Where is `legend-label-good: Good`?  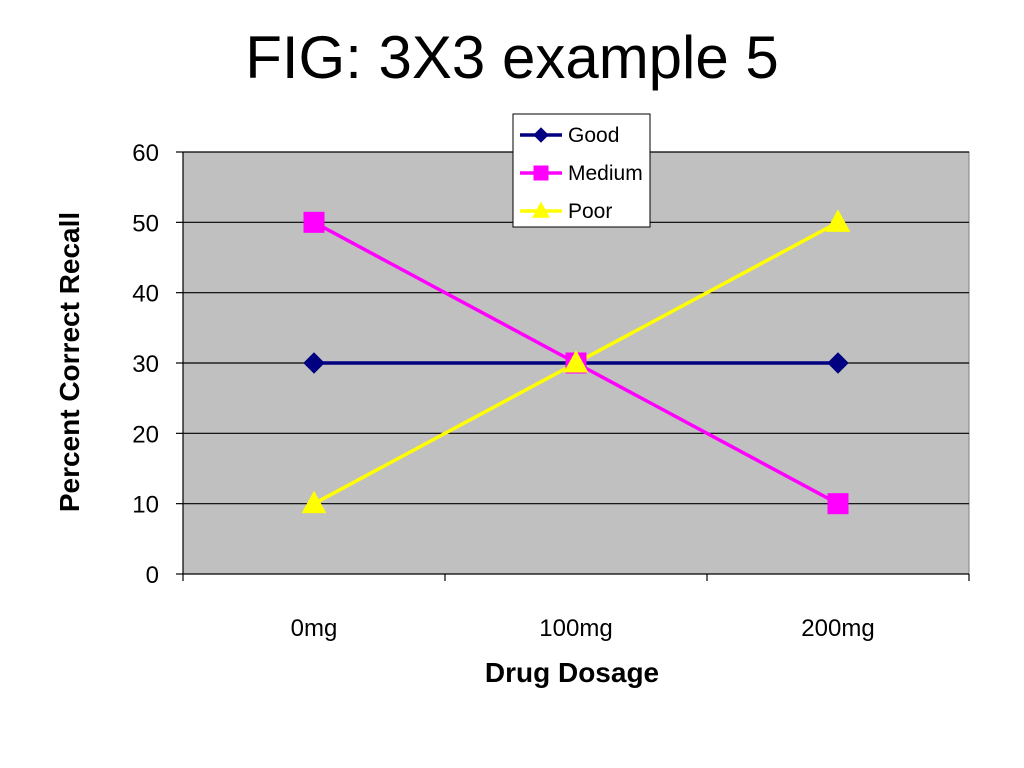 legend-label-good: Good is located at coordinates (593, 135).